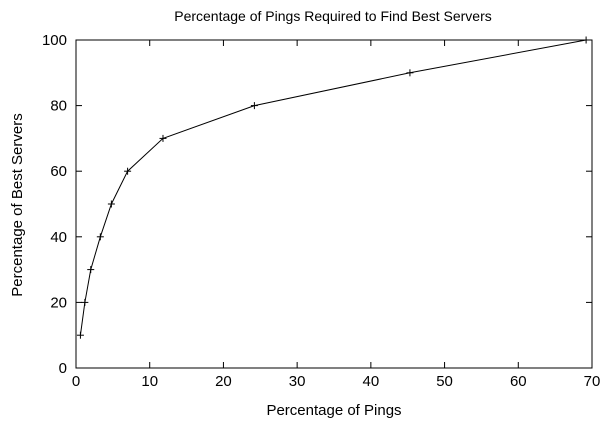 This screenshot has height=421, width=603. What do you see at coordinates (223, 381) in the screenshot?
I see `x-tick-label: 20` at bounding box center [223, 381].